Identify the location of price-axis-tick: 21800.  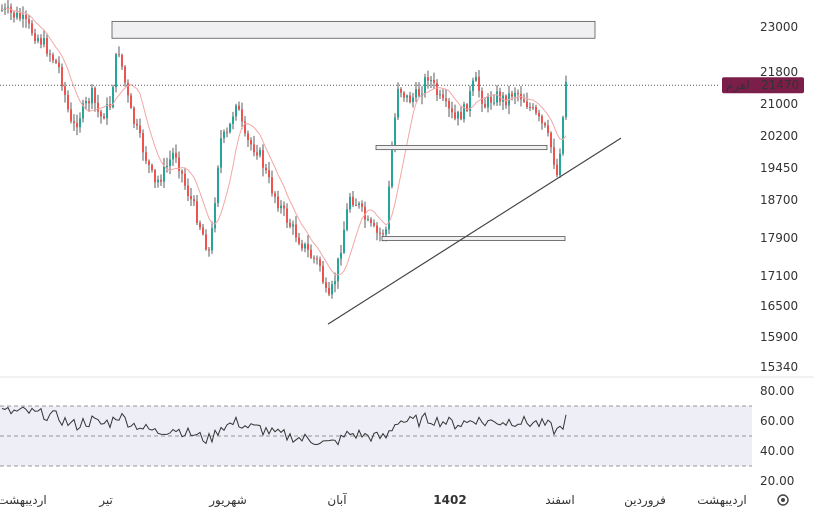
(779, 72).